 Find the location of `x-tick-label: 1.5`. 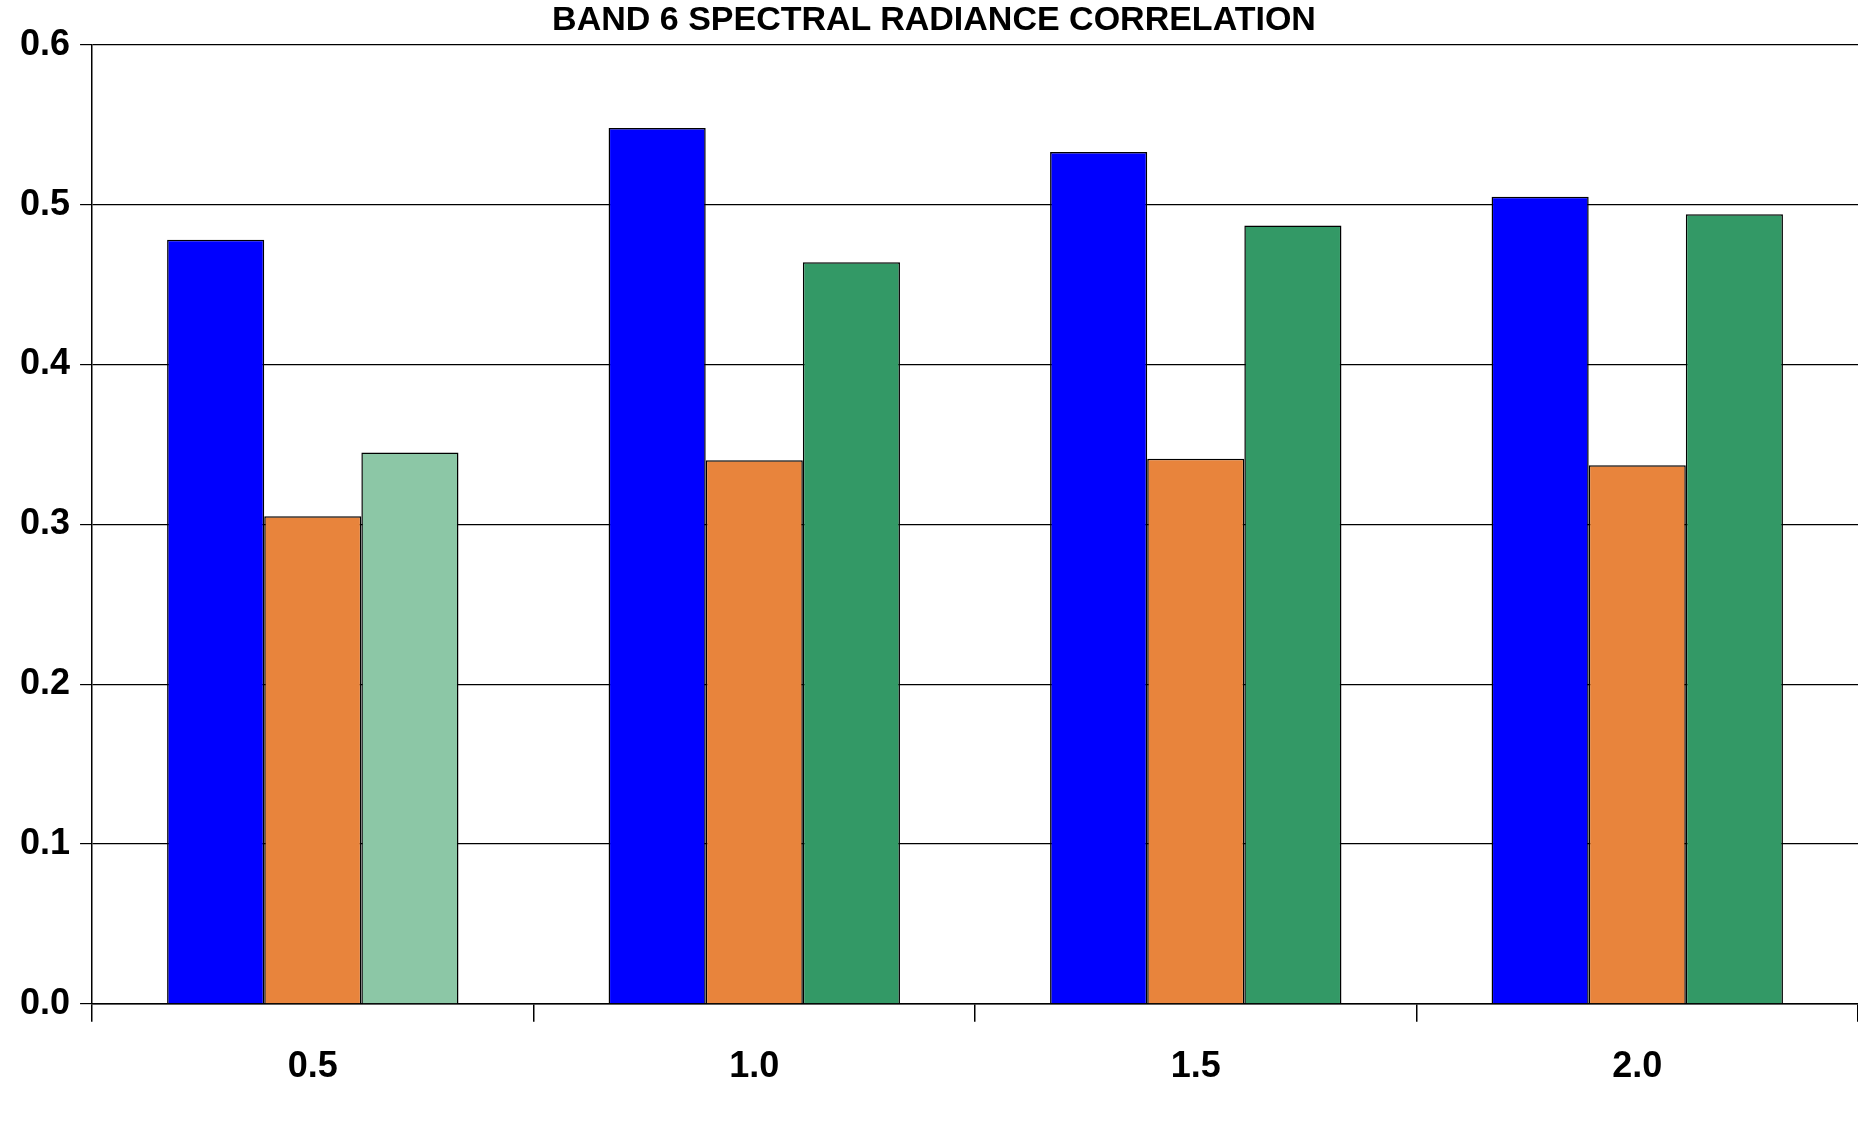

x-tick-label: 1.5 is located at coordinates (1195, 1065).